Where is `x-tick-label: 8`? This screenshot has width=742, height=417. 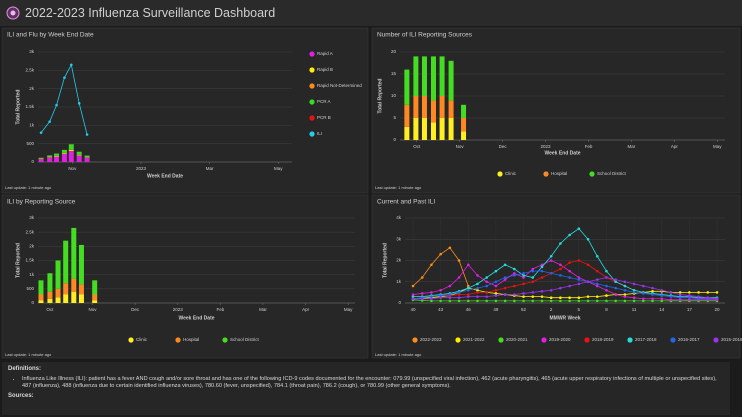
x-tick-label: 8 is located at coordinates (606, 309).